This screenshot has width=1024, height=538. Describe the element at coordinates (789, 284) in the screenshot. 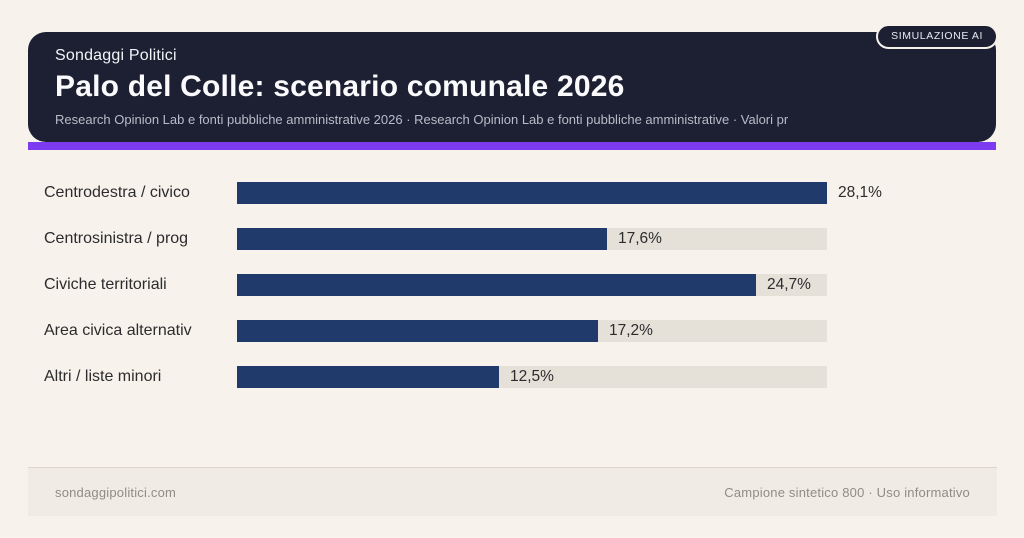

I see `value-label: 24,7%` at that location.